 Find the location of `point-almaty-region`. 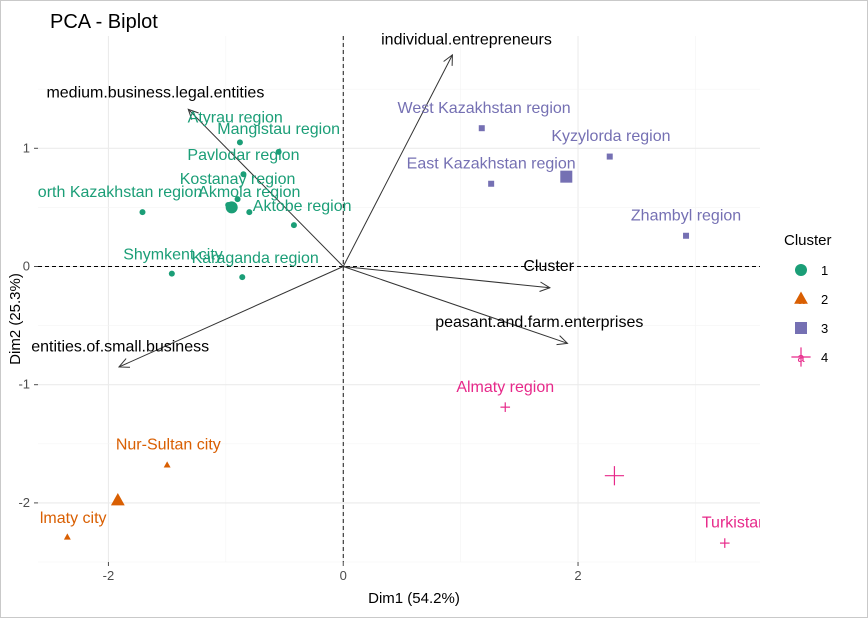

point-almaty-region is located at coordinates (505, 407).